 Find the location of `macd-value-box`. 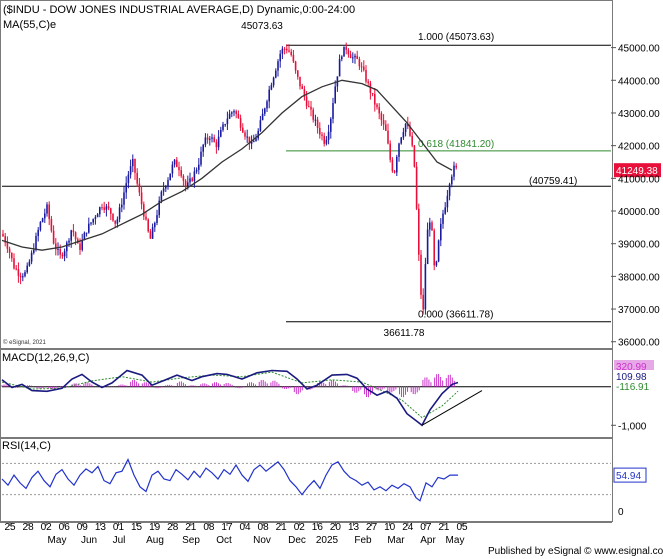

macd-value-box is located at coordinates (634, 366).